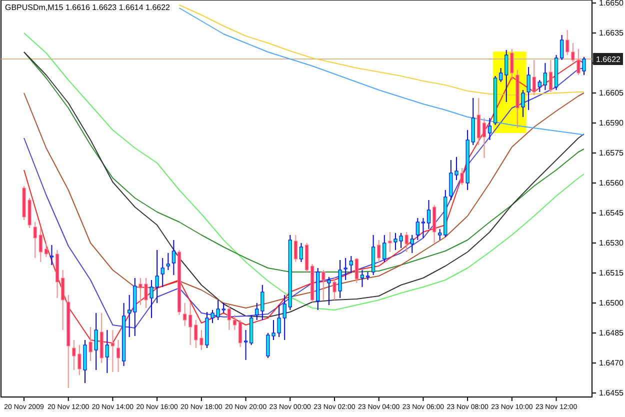 The width and height of the screenshot is (625, 417). I want to click on y-tick-label: 1.6530, so click(611, 243).